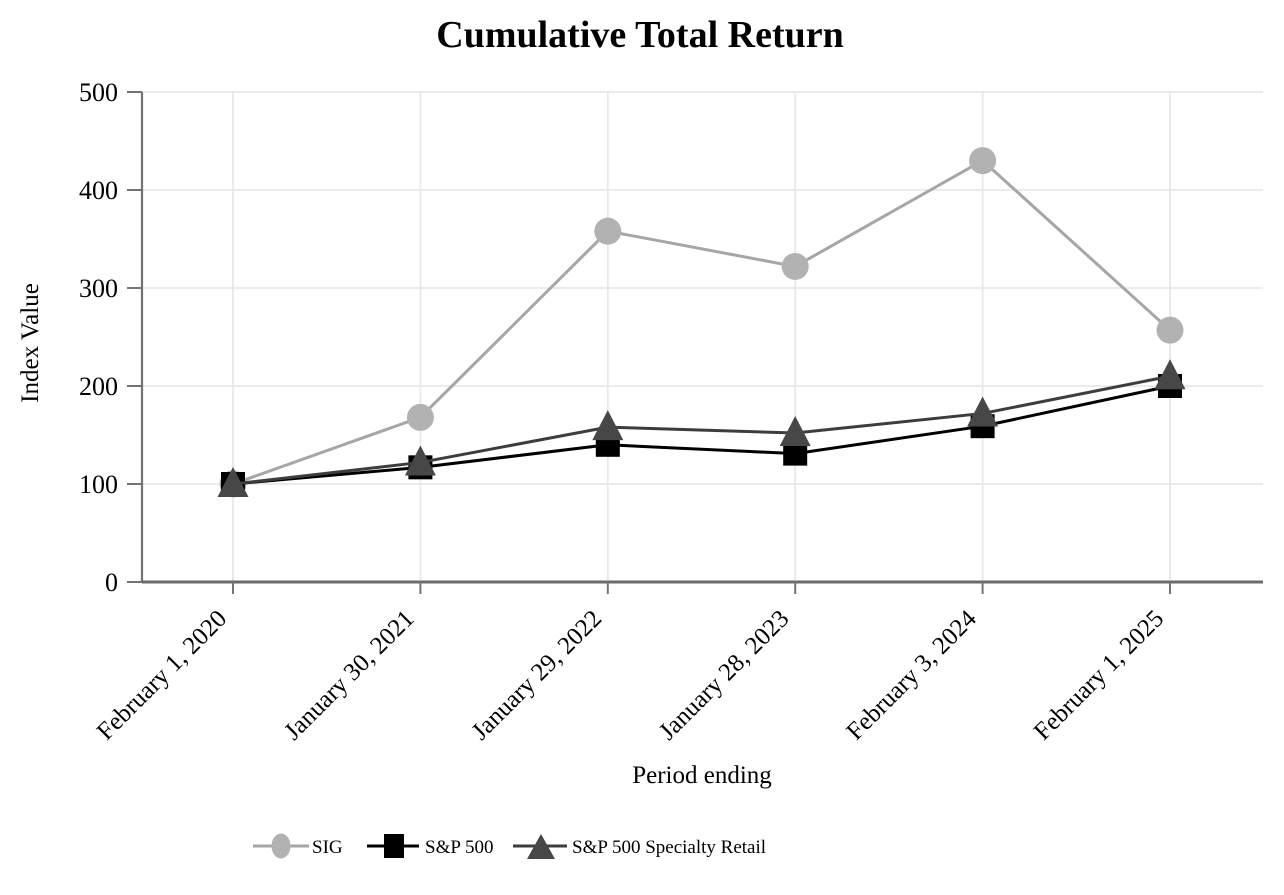 This screenshot has width=1284, height=895. What do you see at coordinates (98, 484) in the screenshot?
I see `y-tick-label: 100` at bounding box center [98, 484].